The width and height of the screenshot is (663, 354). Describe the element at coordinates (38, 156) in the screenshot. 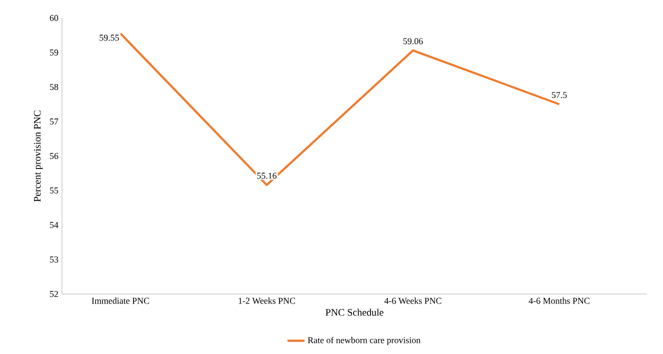

I see `y-axis-title: Percent provision PNC` at that location.